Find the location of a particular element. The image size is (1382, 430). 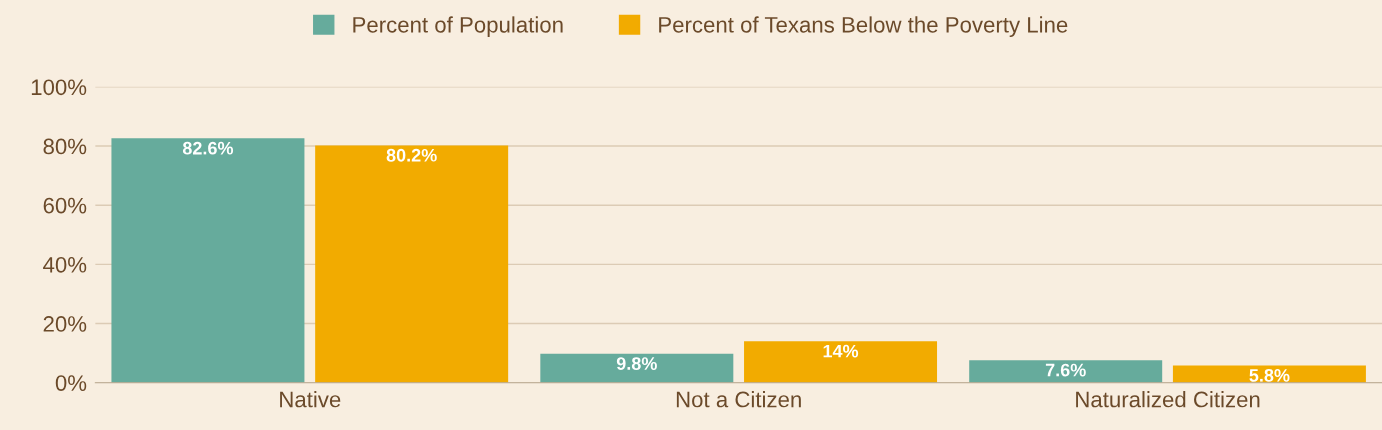

data-label: 7.6% is located at coordinates (1065, 370).